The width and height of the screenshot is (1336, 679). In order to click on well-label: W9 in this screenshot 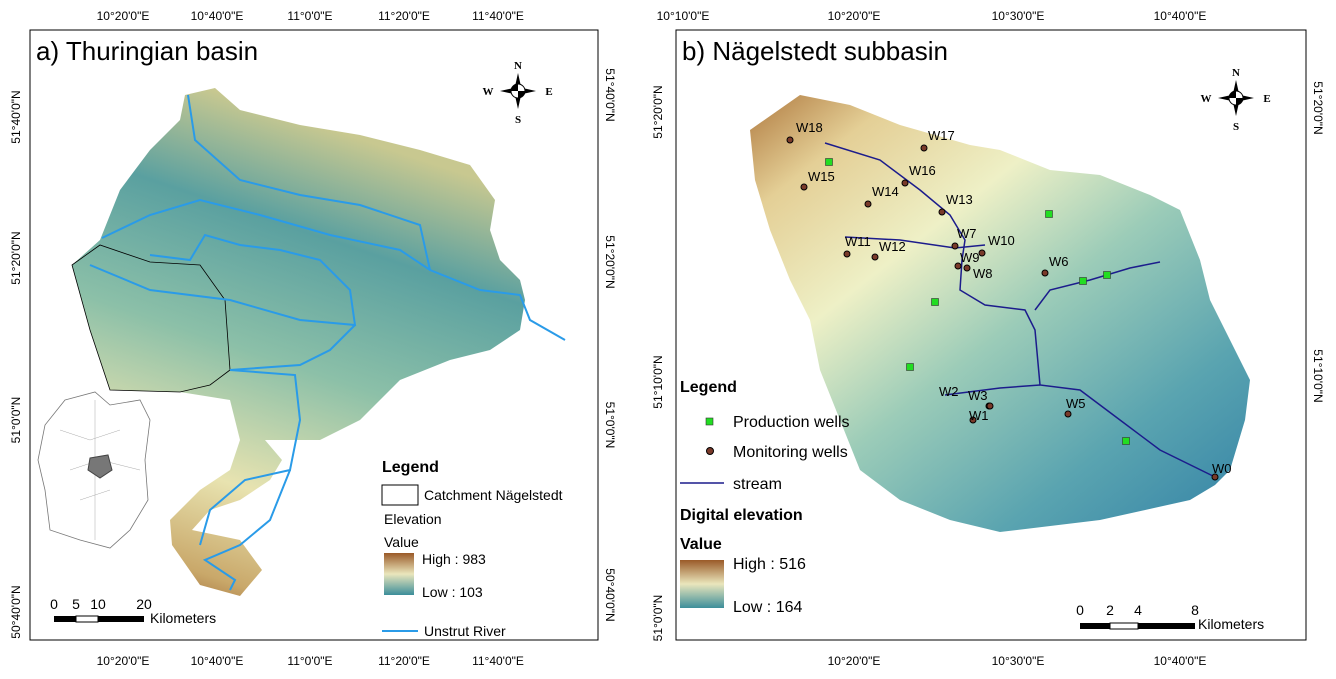, I will do `click(970, 257)`.